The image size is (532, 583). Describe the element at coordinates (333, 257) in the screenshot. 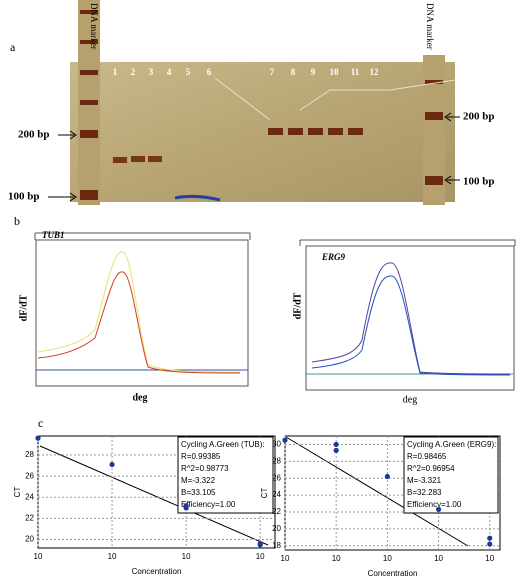

I see `plot-title: ERG9` at that location.